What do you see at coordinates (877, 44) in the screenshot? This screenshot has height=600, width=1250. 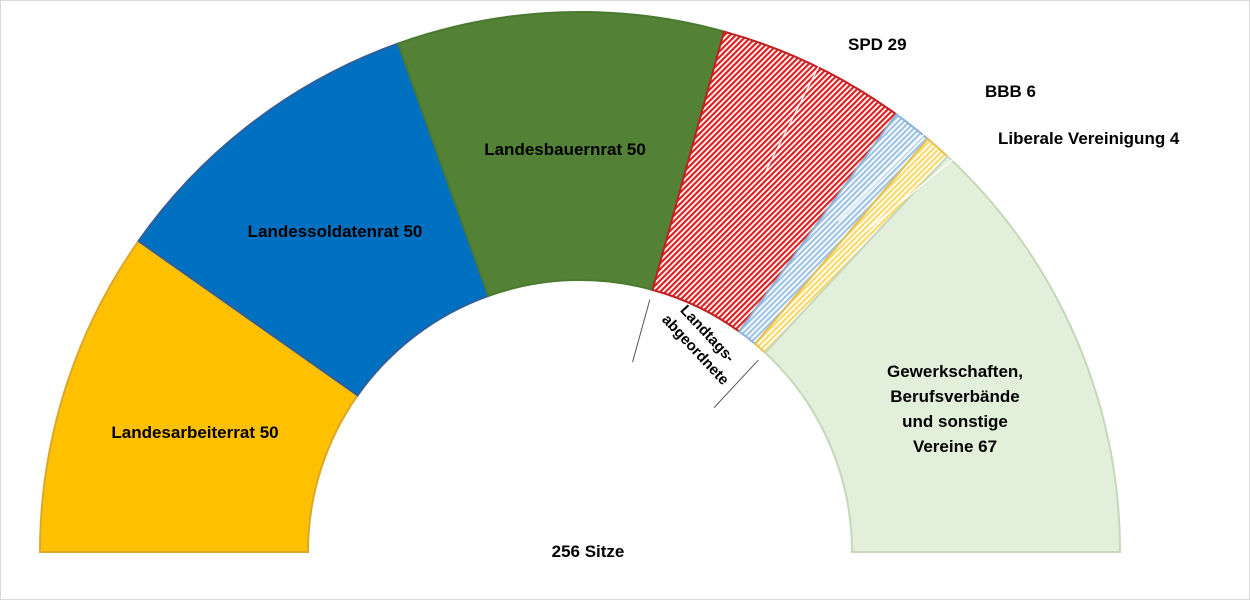 I see `label-spd: SPD 29` at bounding box center [877, 44].